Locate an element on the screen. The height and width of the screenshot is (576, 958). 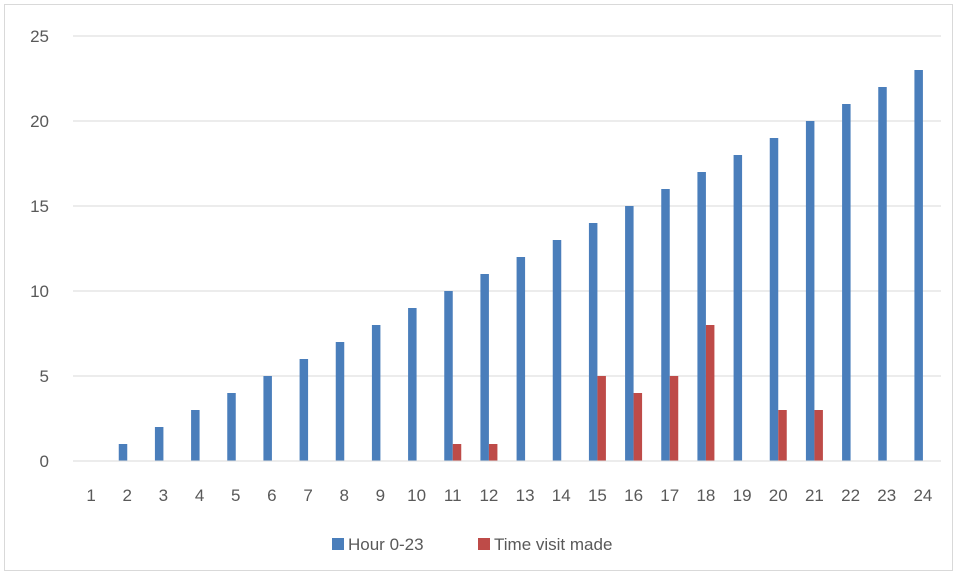
x-tick-label: 21 is located at coordinates (814, 495).